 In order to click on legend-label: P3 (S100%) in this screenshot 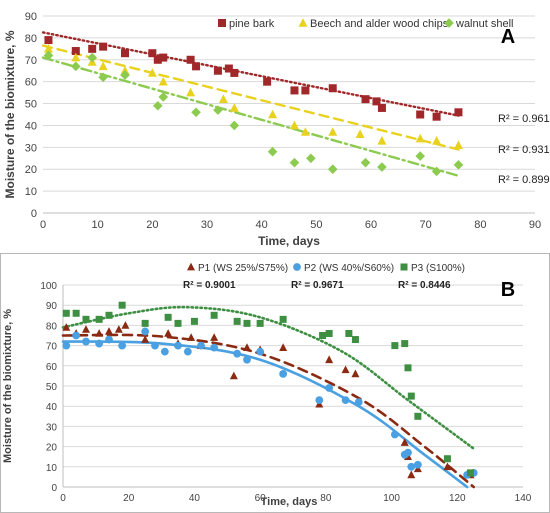, I will do `click(438, 268)`.